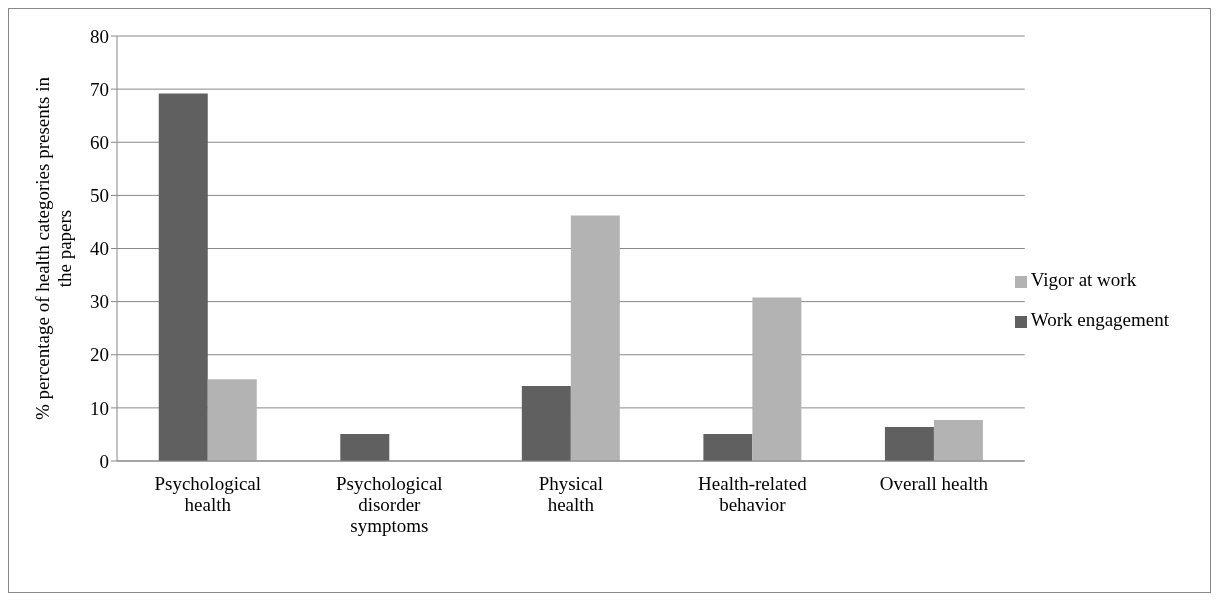  I want to click on y-tick-label: 70, so click(99, 89).